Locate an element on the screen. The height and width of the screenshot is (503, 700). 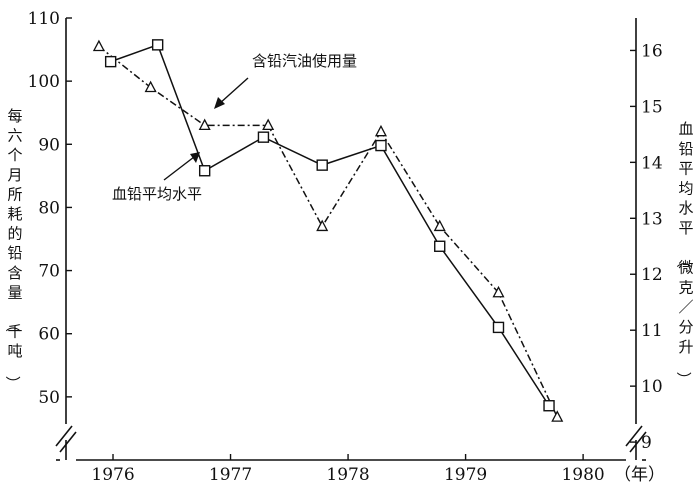
right-tick-label: 16 is located at coordinates (652, 51).